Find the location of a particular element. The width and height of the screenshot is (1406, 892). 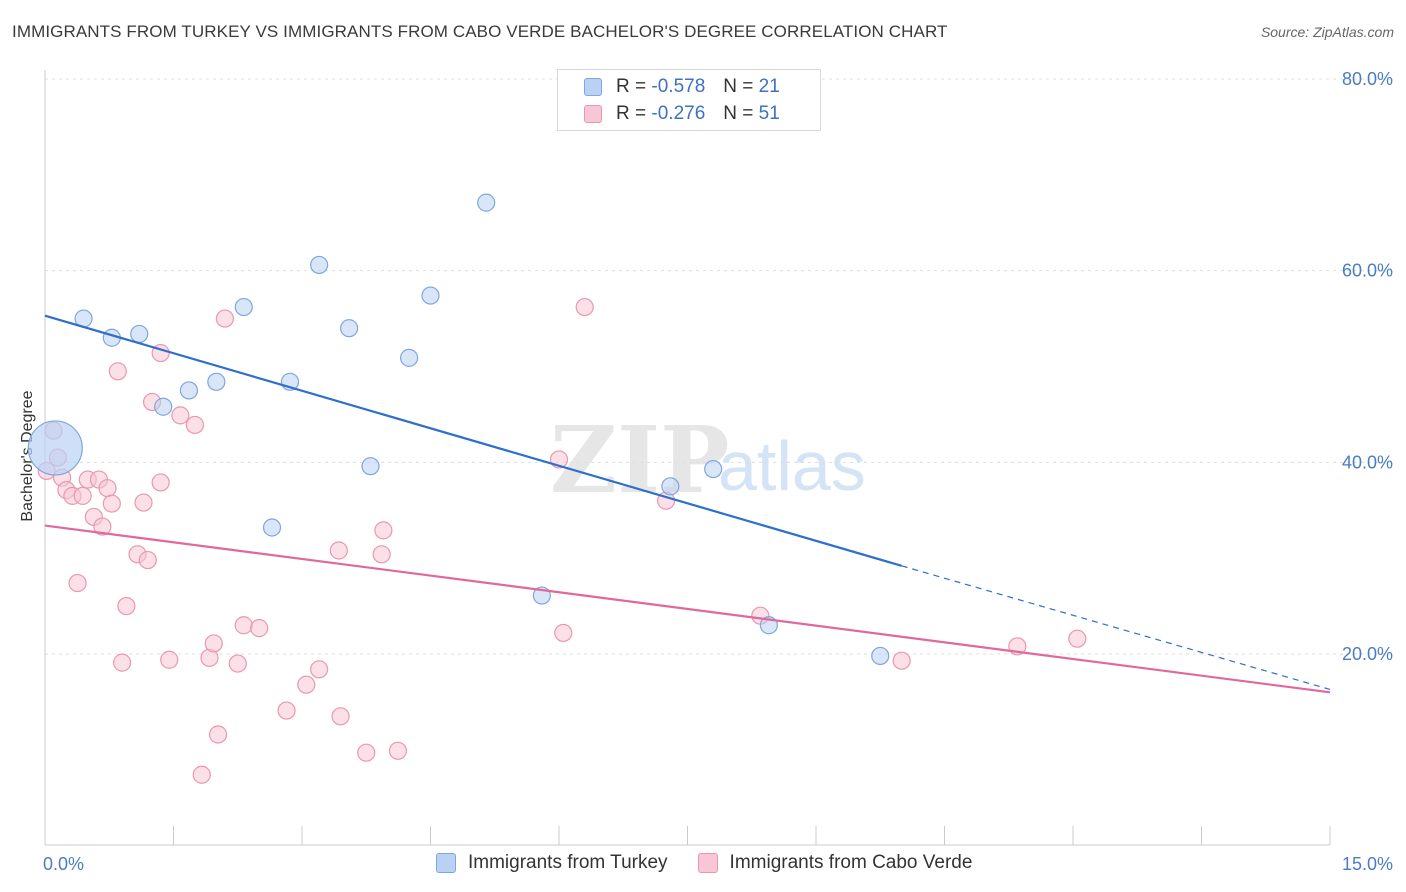

series-name-turkey: Immigrants from Turkey is located at coordinates (568, 862).